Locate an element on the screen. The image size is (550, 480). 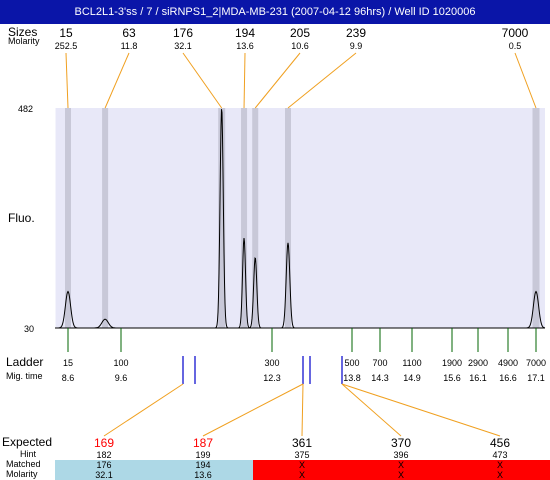
hint-value: 396 is located at coordinates (401, 455).